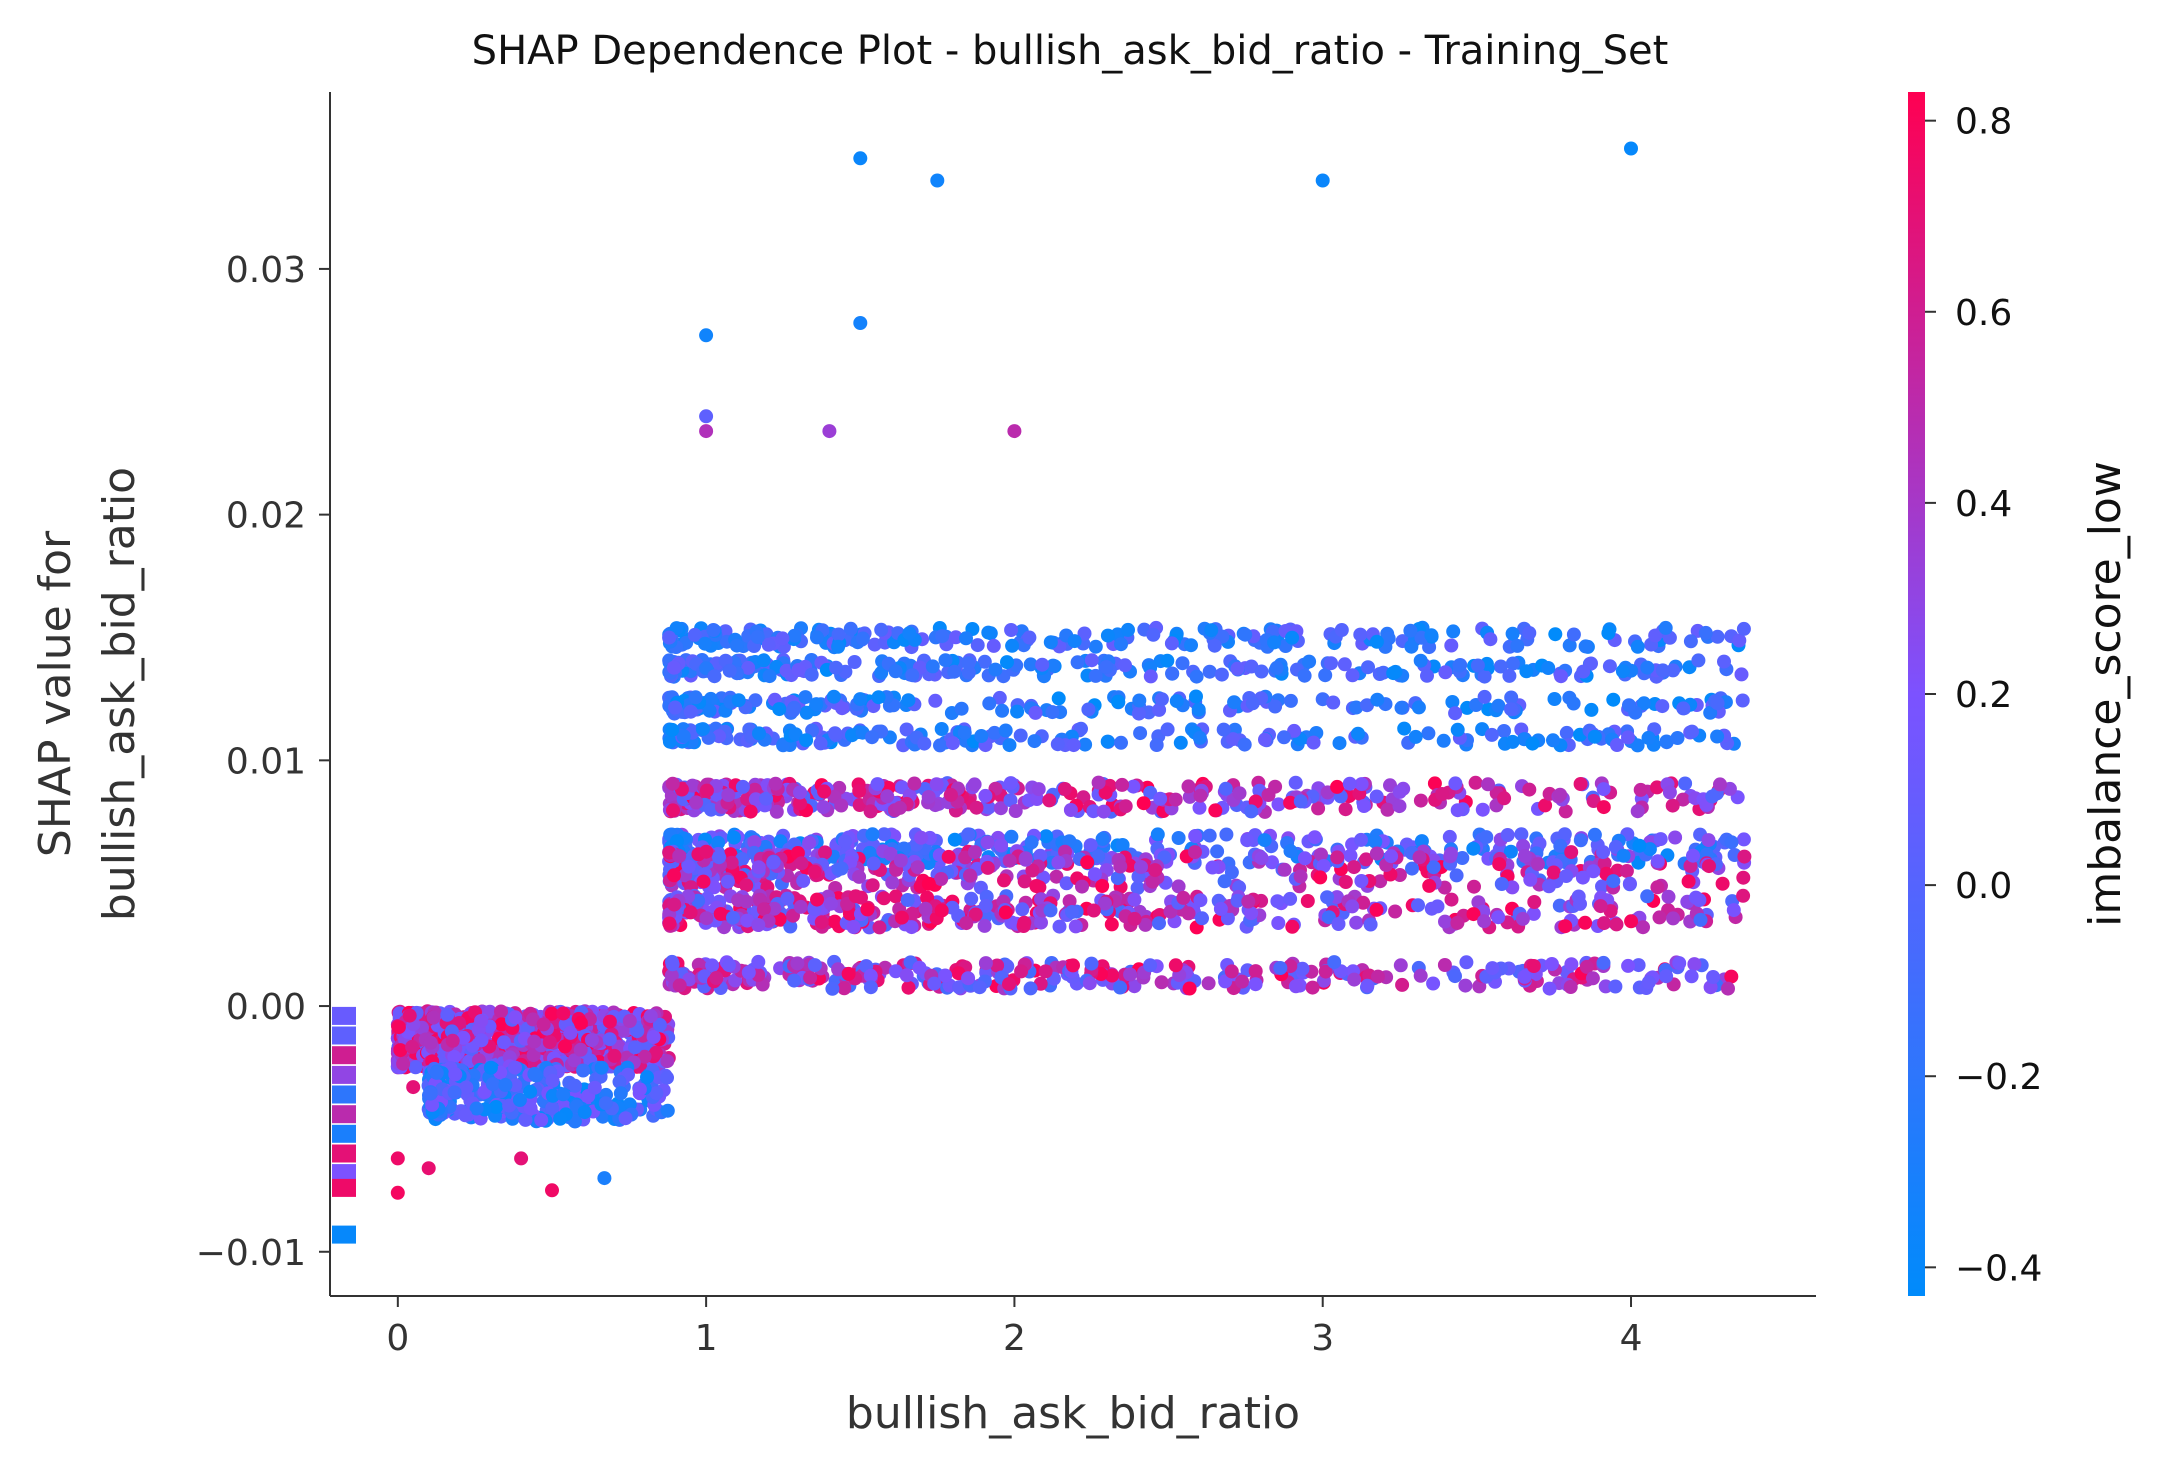  I want to click on colorbar-tick-label: 0.2, so click(1983, 695).